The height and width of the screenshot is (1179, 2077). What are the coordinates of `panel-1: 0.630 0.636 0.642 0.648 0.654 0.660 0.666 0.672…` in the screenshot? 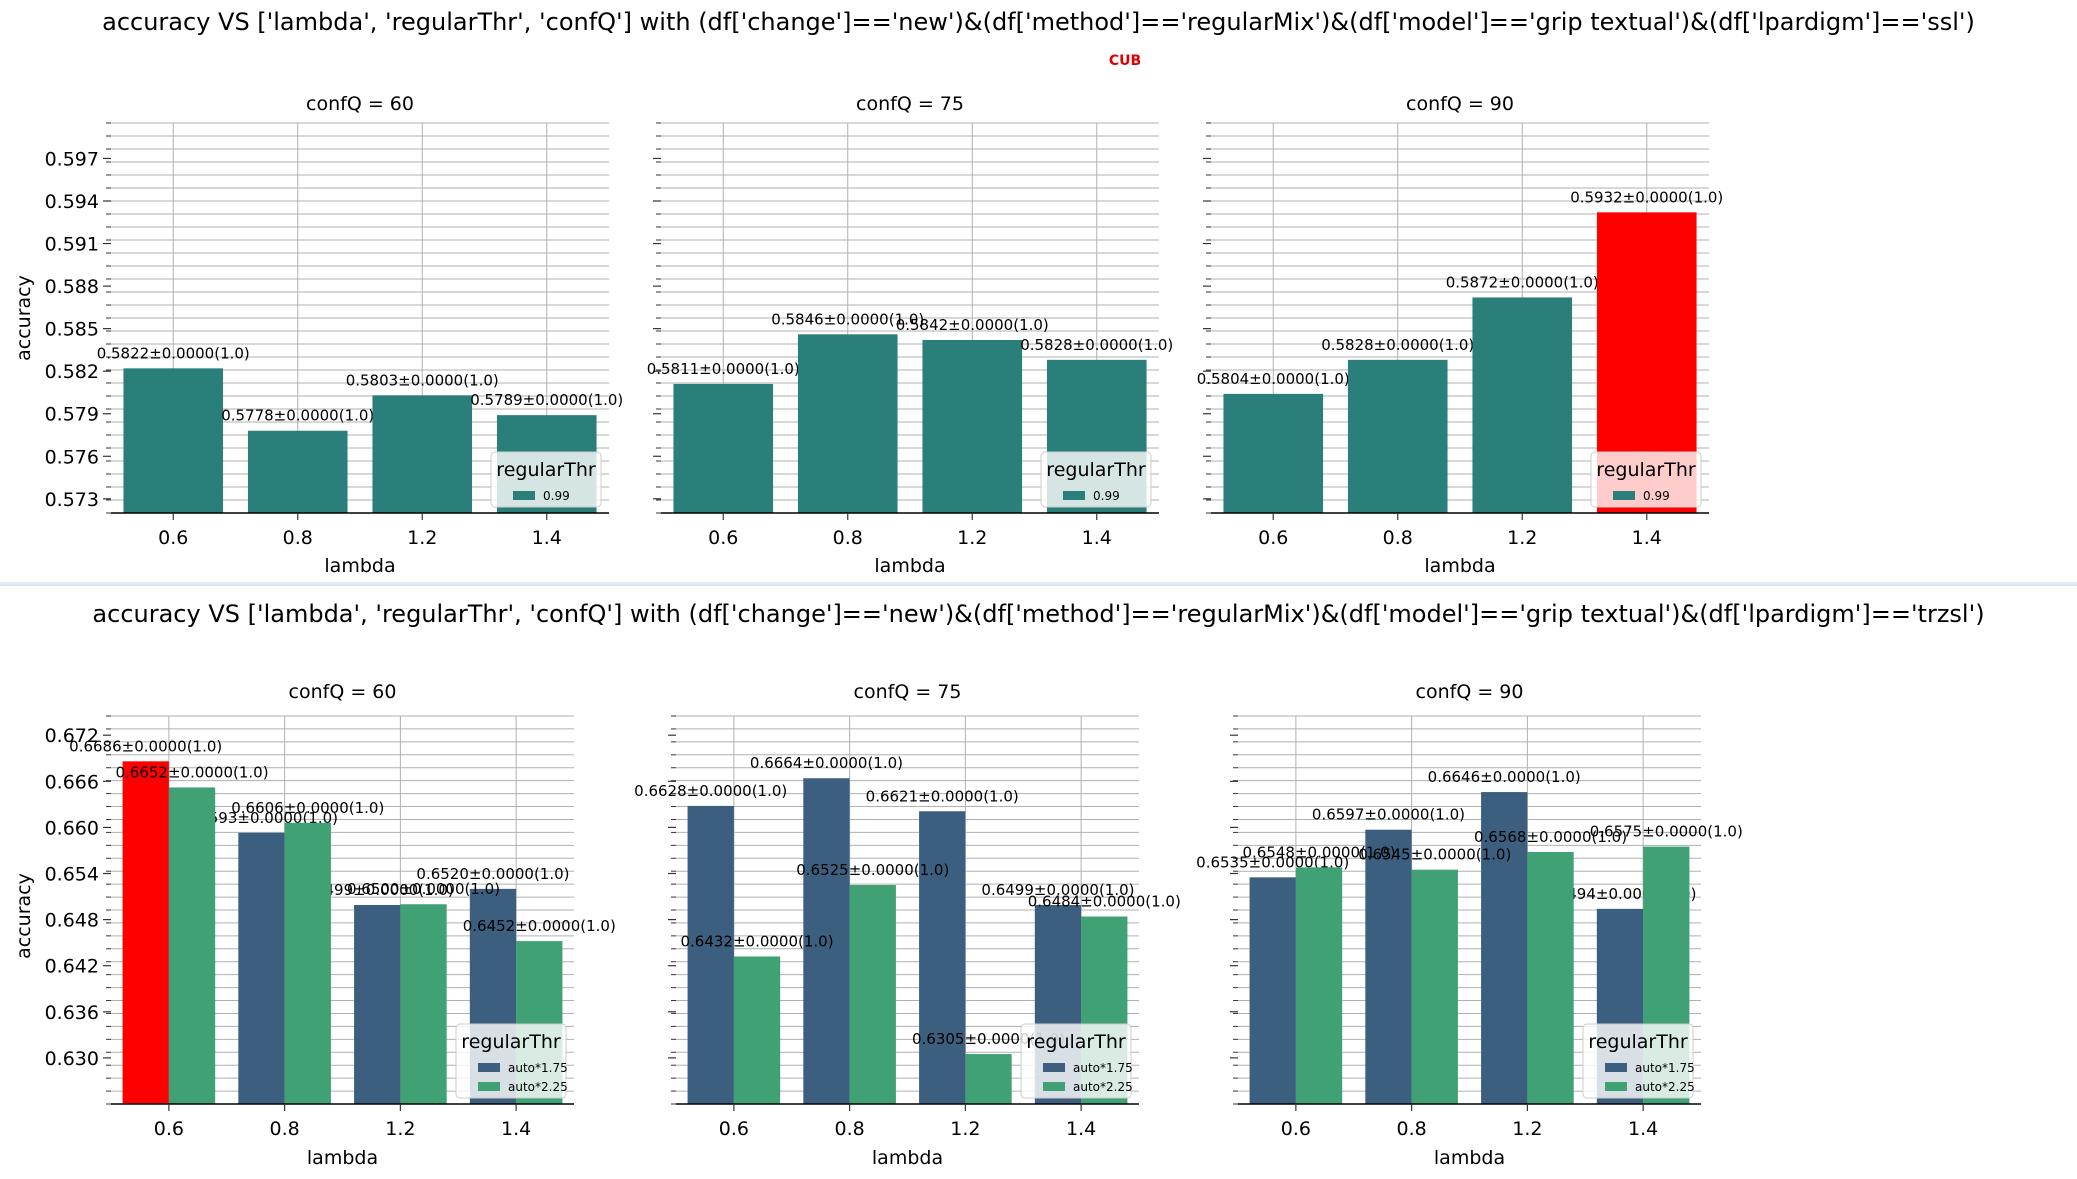 It's located at (314, 925).